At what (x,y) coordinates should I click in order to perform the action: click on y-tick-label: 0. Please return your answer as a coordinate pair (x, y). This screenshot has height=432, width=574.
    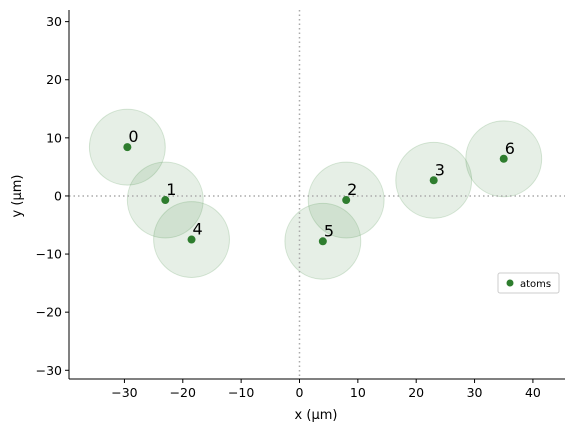
    Looking at the image, I should click on (58, 195).